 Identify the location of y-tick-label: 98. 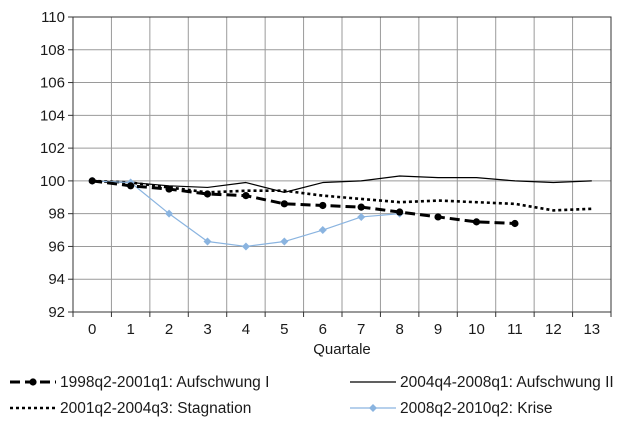
(56, 214).